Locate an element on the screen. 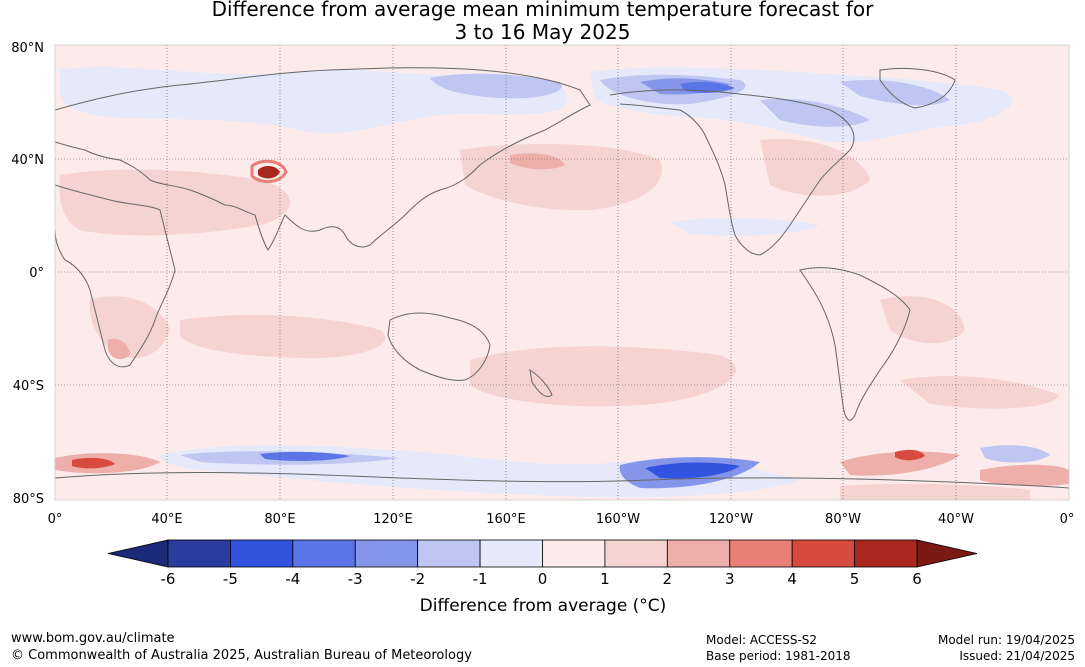 This screenshot has width=1085, height=667. coastline-antarctica is located at coordinates (562, 480).